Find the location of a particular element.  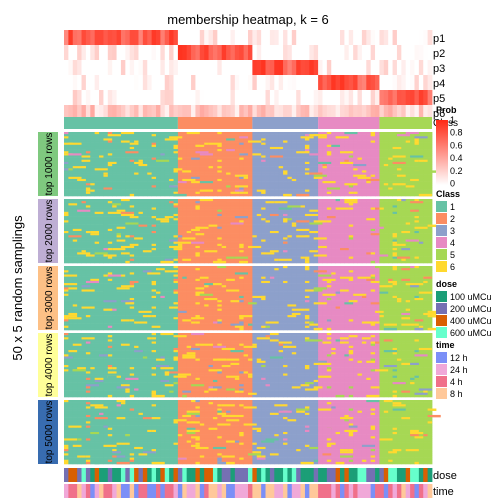

membership-row-label-p5: p5 is located at coordinates (439, 99).